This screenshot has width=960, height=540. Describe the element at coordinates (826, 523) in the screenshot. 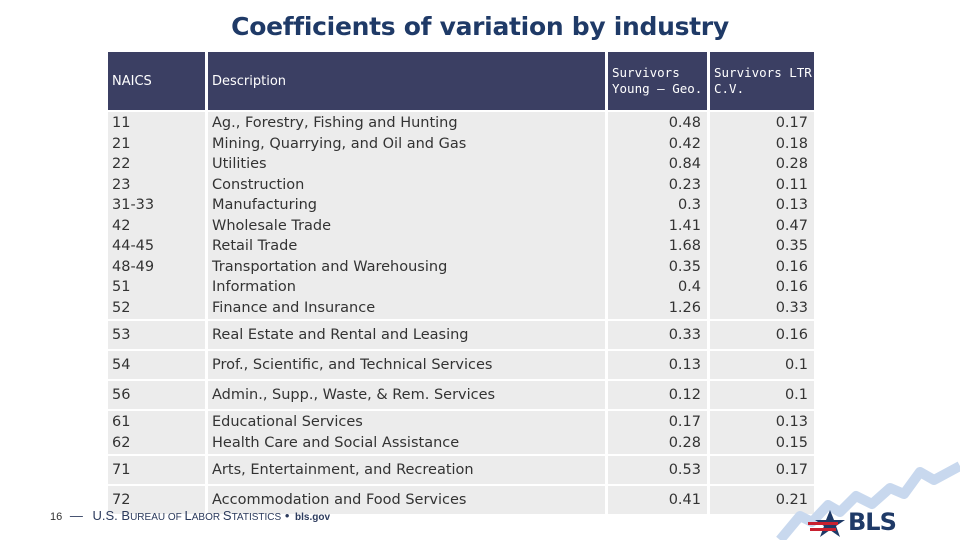

I see `bls-logo-star-icon` at that location.